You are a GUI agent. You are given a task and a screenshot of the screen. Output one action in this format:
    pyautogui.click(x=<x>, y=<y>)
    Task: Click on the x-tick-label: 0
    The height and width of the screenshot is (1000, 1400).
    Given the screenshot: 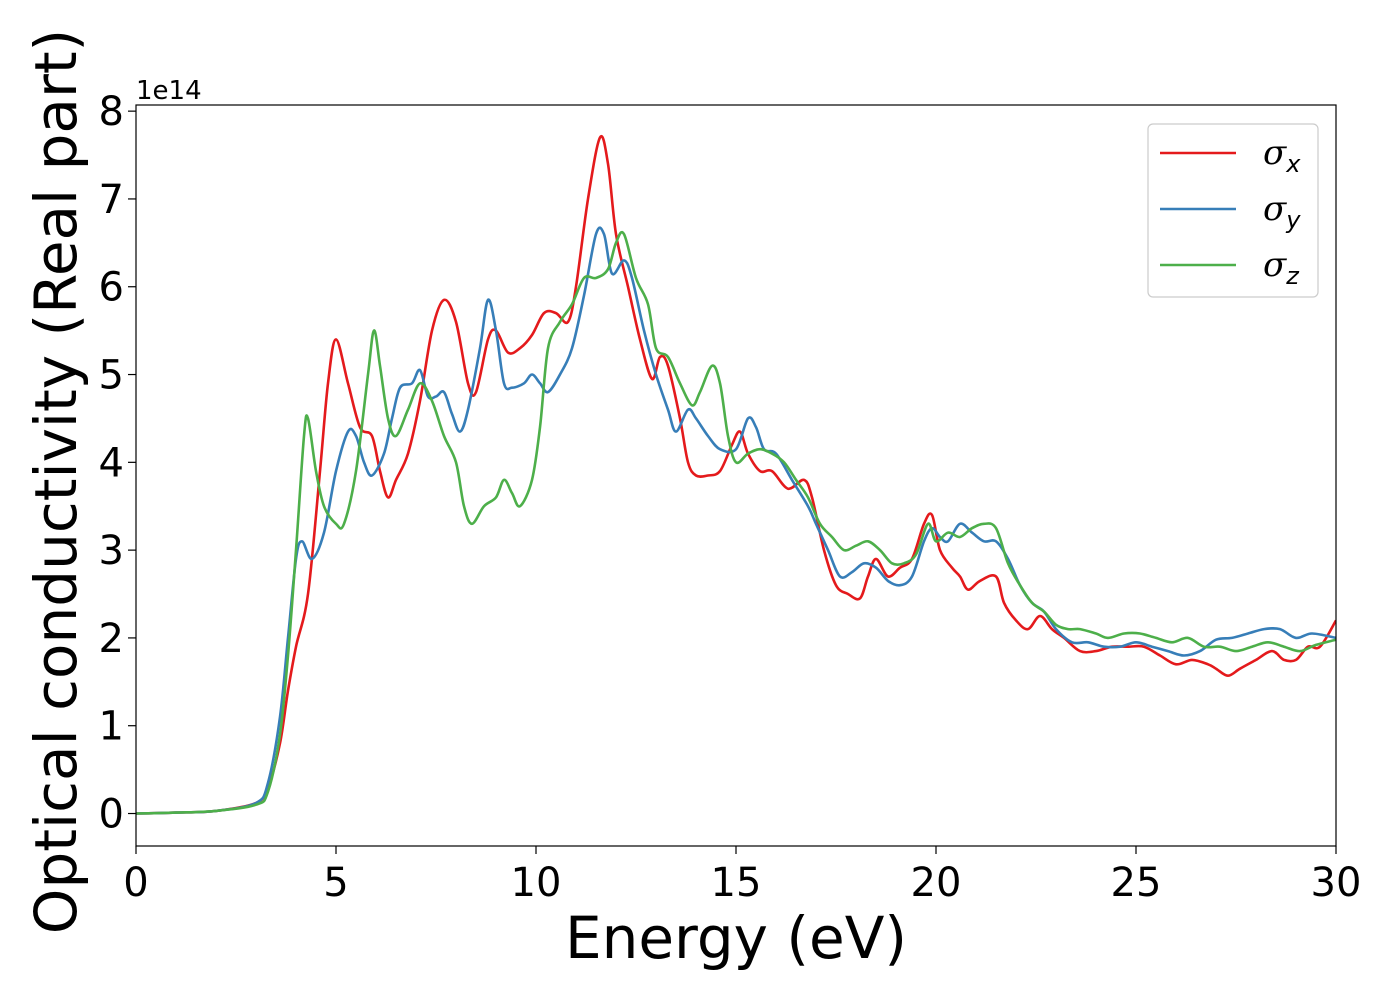 What is the action you would take?
    pyautogui.click(x=135, y=883)
    